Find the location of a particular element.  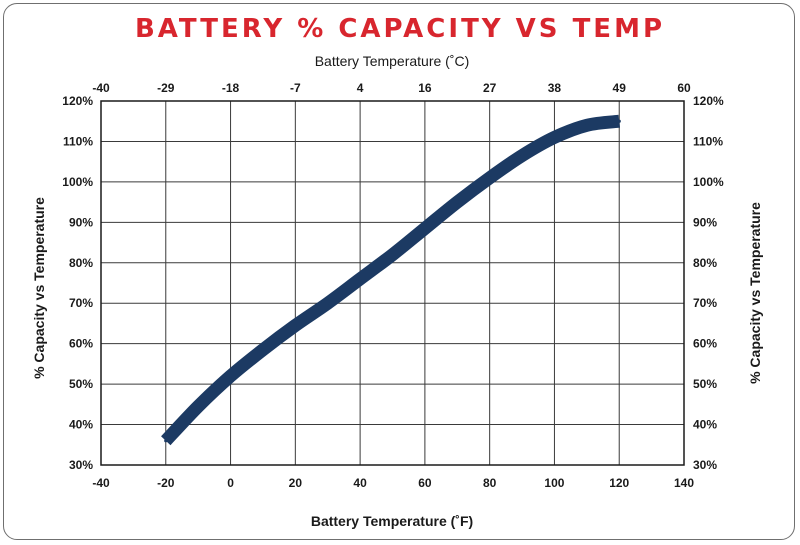

top-x-tick-label: 38 is located at coordinates (555, 88).